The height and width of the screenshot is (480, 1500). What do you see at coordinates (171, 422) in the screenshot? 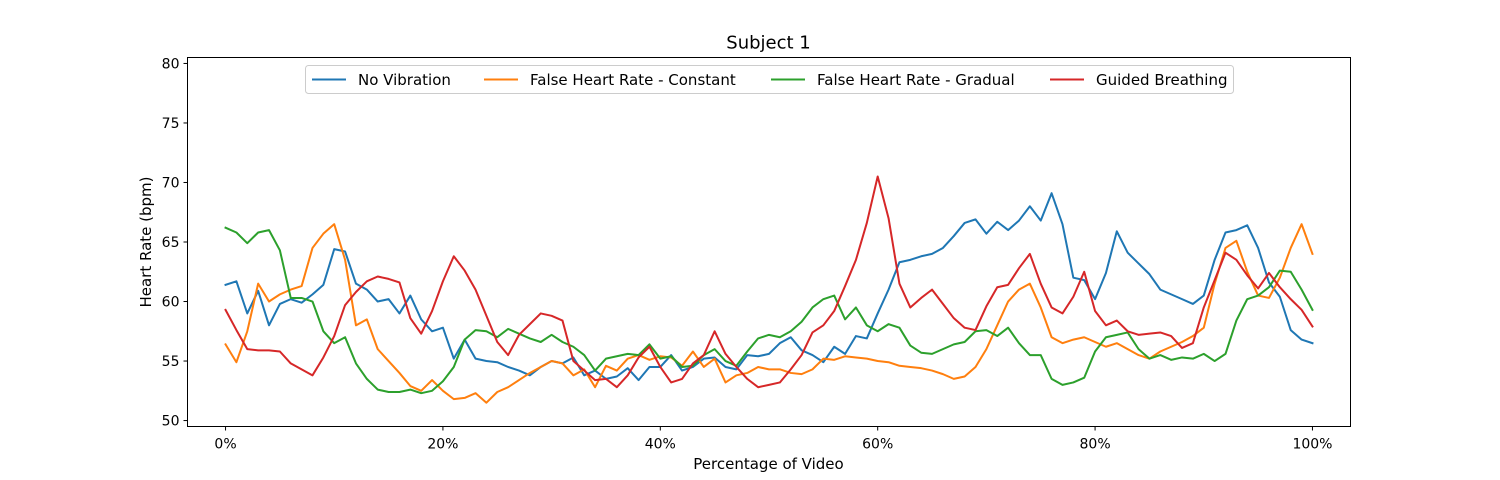
I see `y-tick-label: 50` at bounding box center [171, 422].